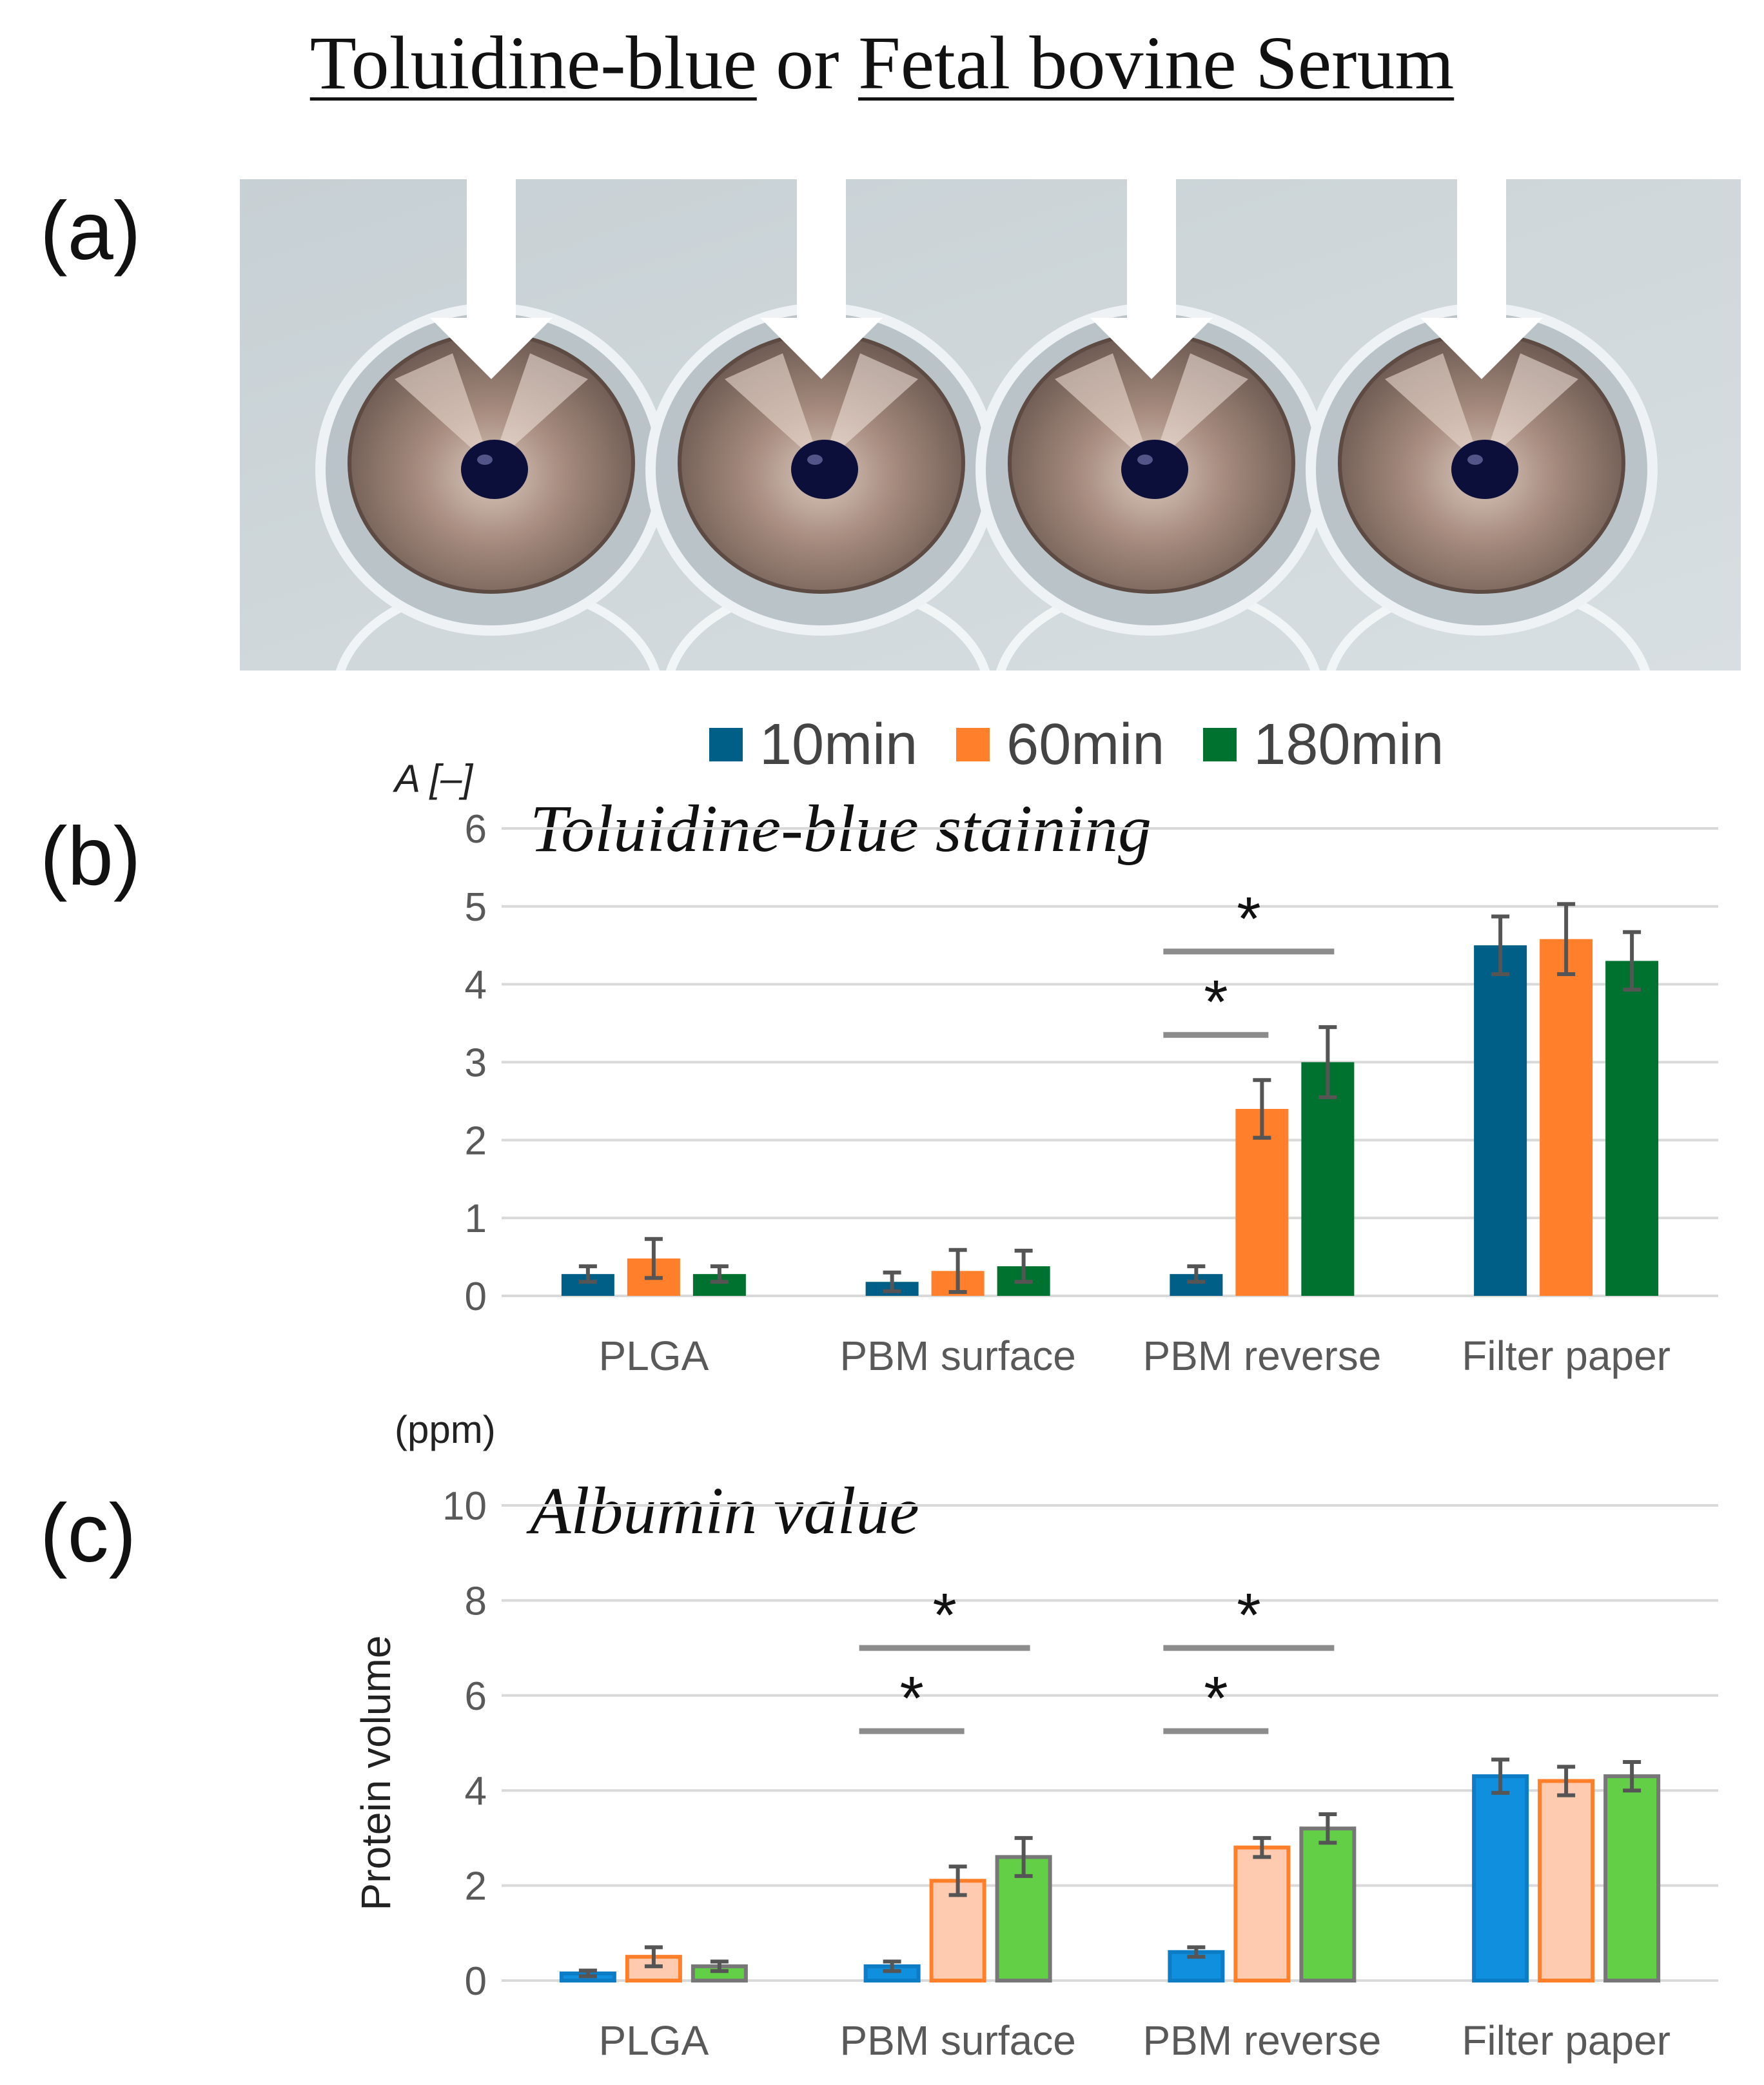 This screenshot has width=1764, height=2085. What do you see at coordinates (1220, 744) in the screenshot?
I see `legend-swatch-180min` at bounding box center [1220, 744].